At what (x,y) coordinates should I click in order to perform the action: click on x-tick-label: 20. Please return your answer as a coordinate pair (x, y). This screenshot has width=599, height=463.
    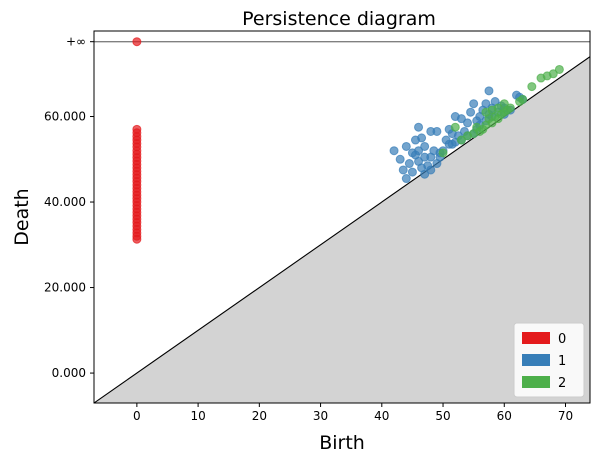
    Looking at the image, I should click on (259, 416).